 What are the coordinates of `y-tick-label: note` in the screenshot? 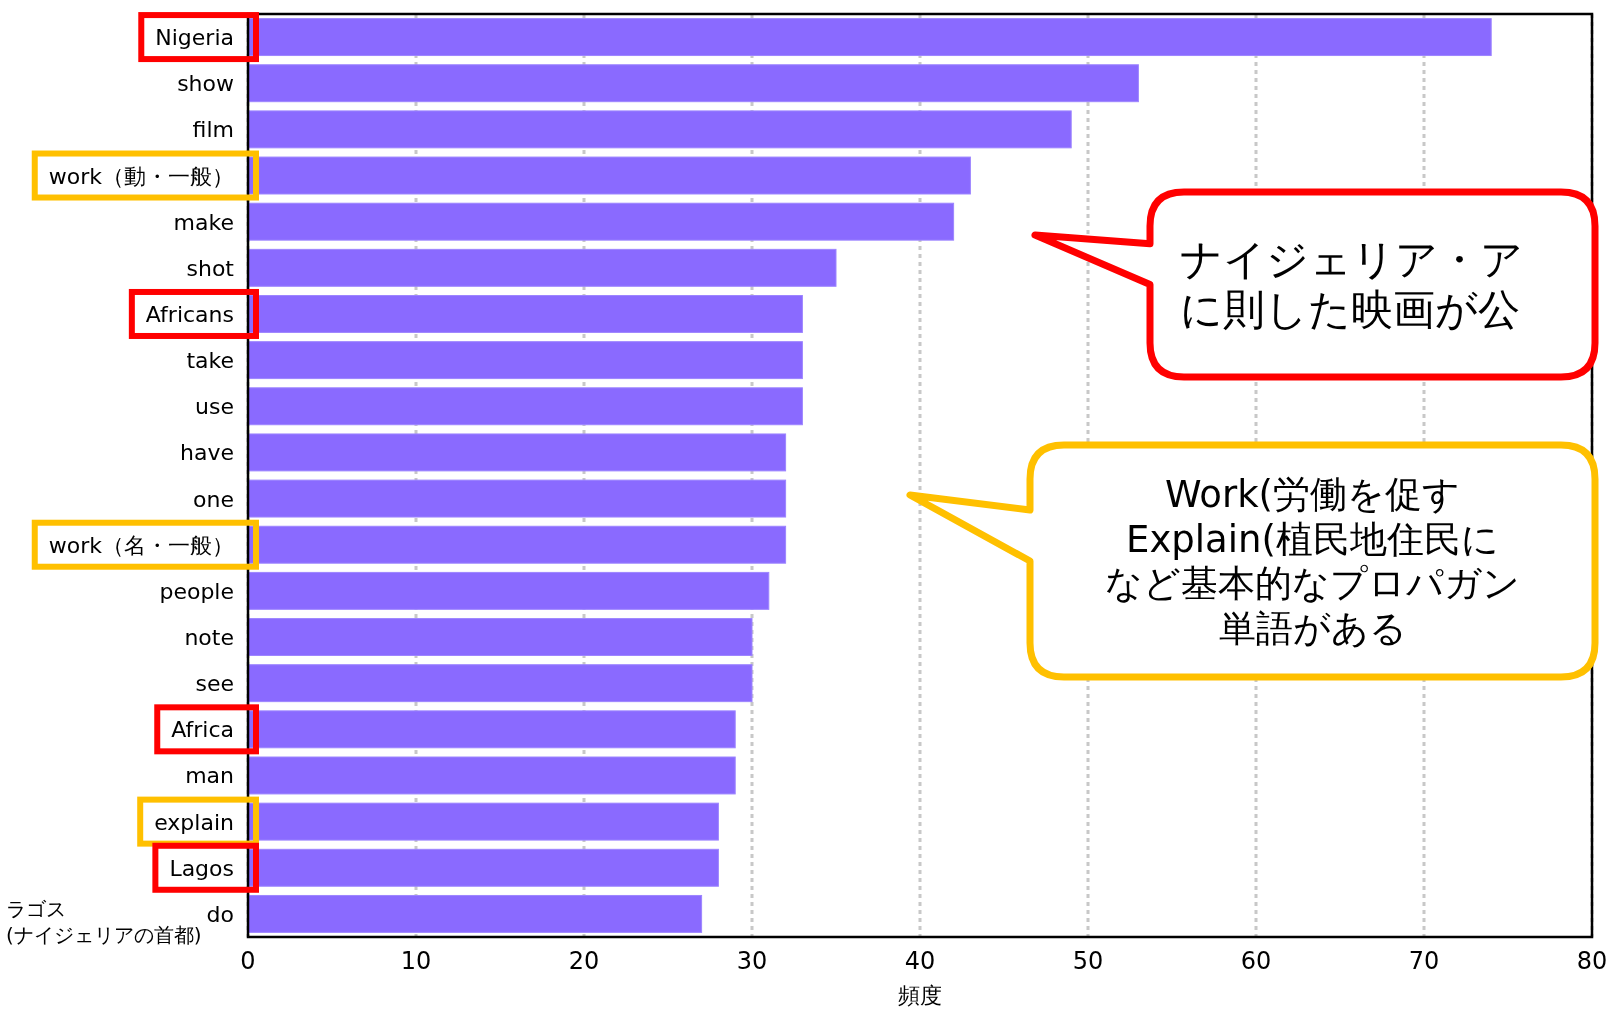 It's located at (209, 638).